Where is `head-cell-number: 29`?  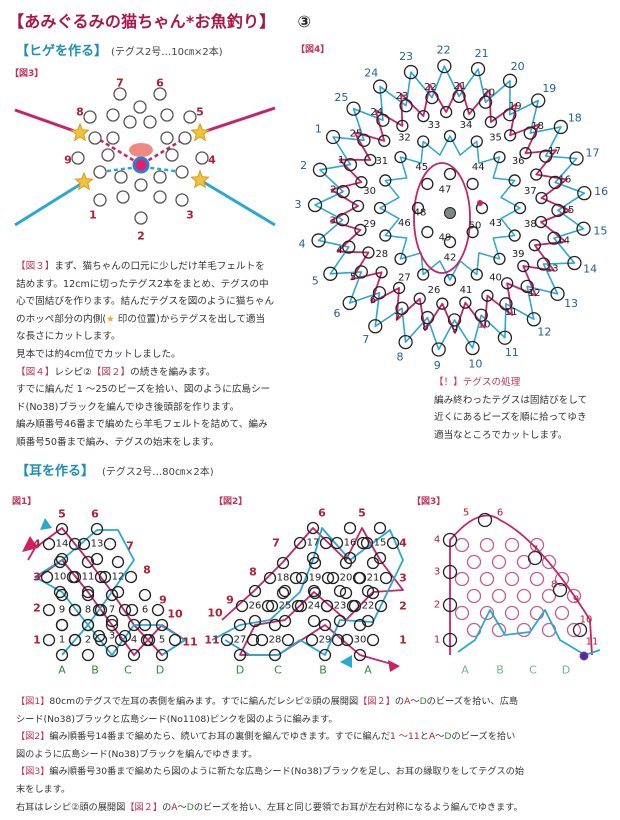 head-cell-number: 29 is located at coordinates (369, 224).